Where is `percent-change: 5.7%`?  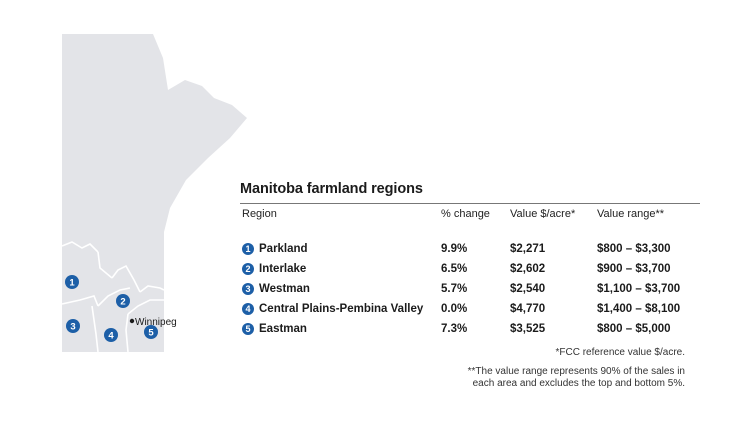 percent-change: 5.7% is located at coordinates (454, 289).